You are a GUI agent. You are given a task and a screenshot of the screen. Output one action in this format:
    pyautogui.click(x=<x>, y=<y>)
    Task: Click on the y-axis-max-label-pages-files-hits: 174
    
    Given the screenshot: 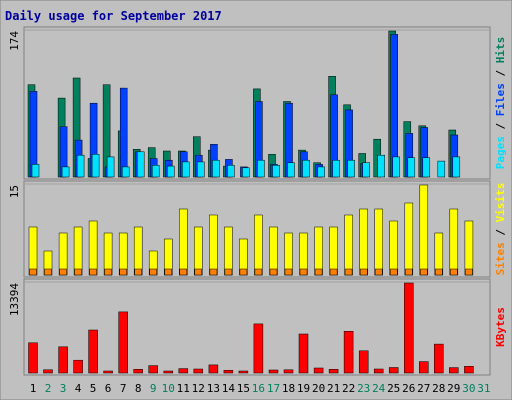 What is the action you would take?
    pyautogui.click(x=14, y=41)
    